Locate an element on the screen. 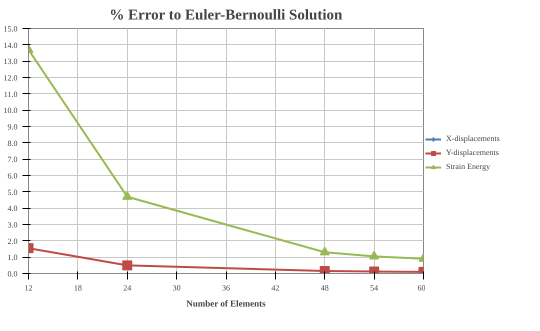  y-tick-label: 6.0 is located at coordinates (13, 176).